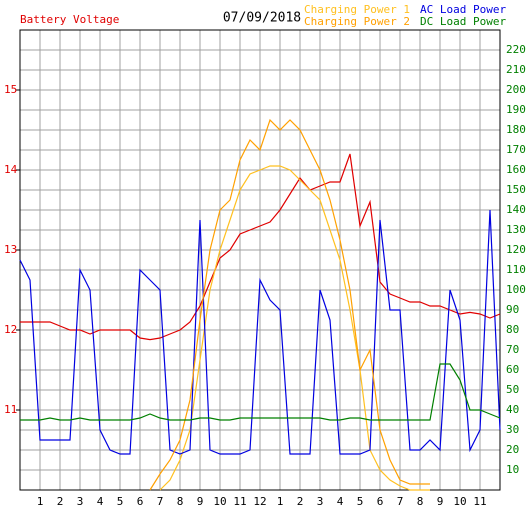  I want to click on y2-tick-label: 220, so click(516, 49).